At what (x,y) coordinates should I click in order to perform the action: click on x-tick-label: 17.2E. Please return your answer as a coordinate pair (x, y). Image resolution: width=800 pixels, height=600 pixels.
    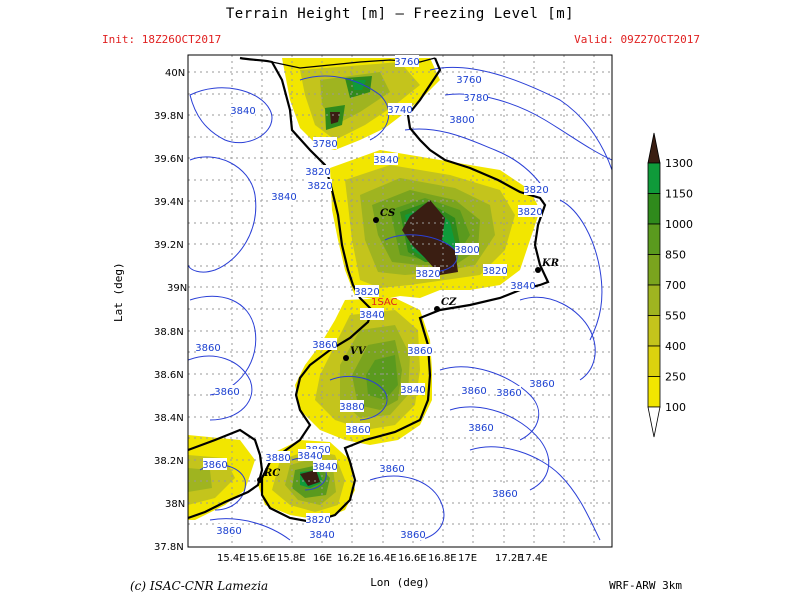
    Looking at the image, I should click on (509, 558).